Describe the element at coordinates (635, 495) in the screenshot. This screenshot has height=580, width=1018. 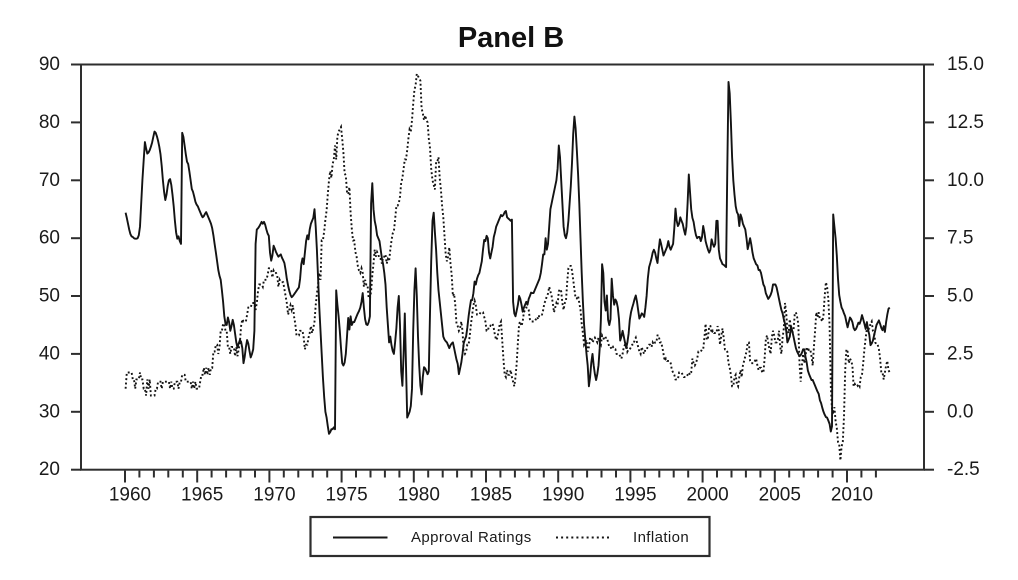
I see `svg-text: 1995` at that location.